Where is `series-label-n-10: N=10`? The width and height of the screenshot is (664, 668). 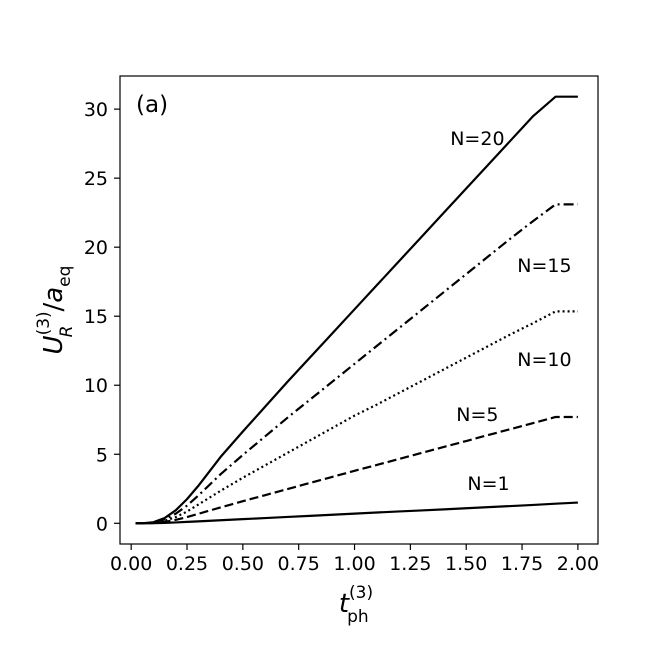 series-label-n-10: N=10 is located at coordinates (544, 360).